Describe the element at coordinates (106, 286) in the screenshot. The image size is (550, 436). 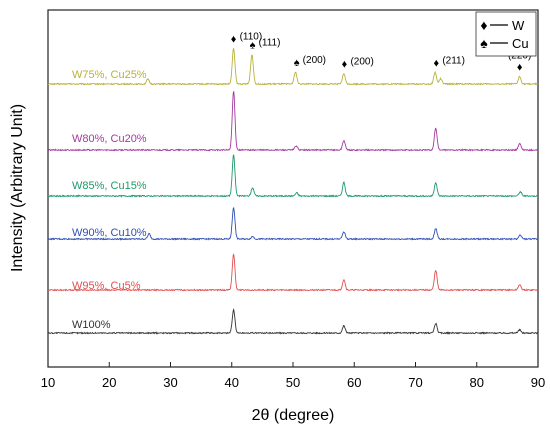
I see `series-label: W95%, Cu5%` at that location.